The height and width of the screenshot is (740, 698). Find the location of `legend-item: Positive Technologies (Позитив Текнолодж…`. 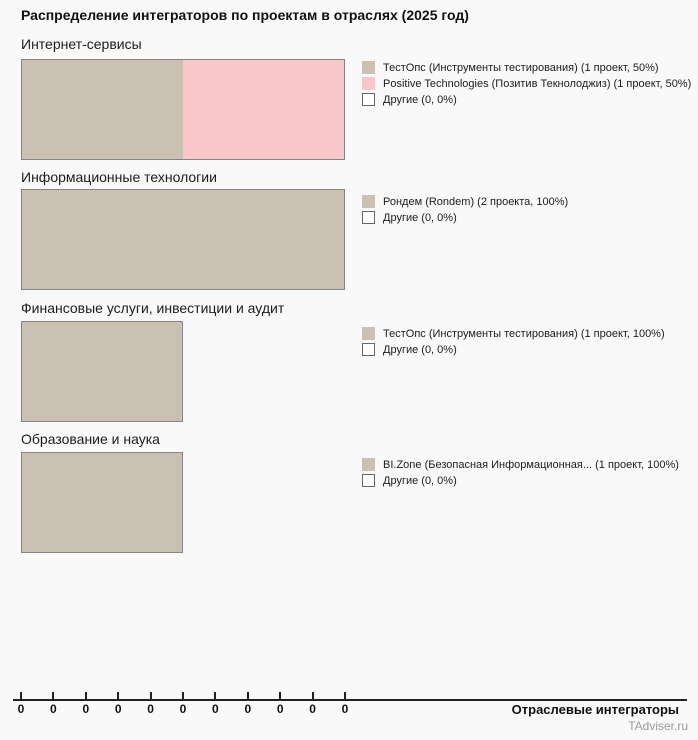

legend-item: Positive Technologies (Позитив Текнолодж… is located at coordinates (526, 83).